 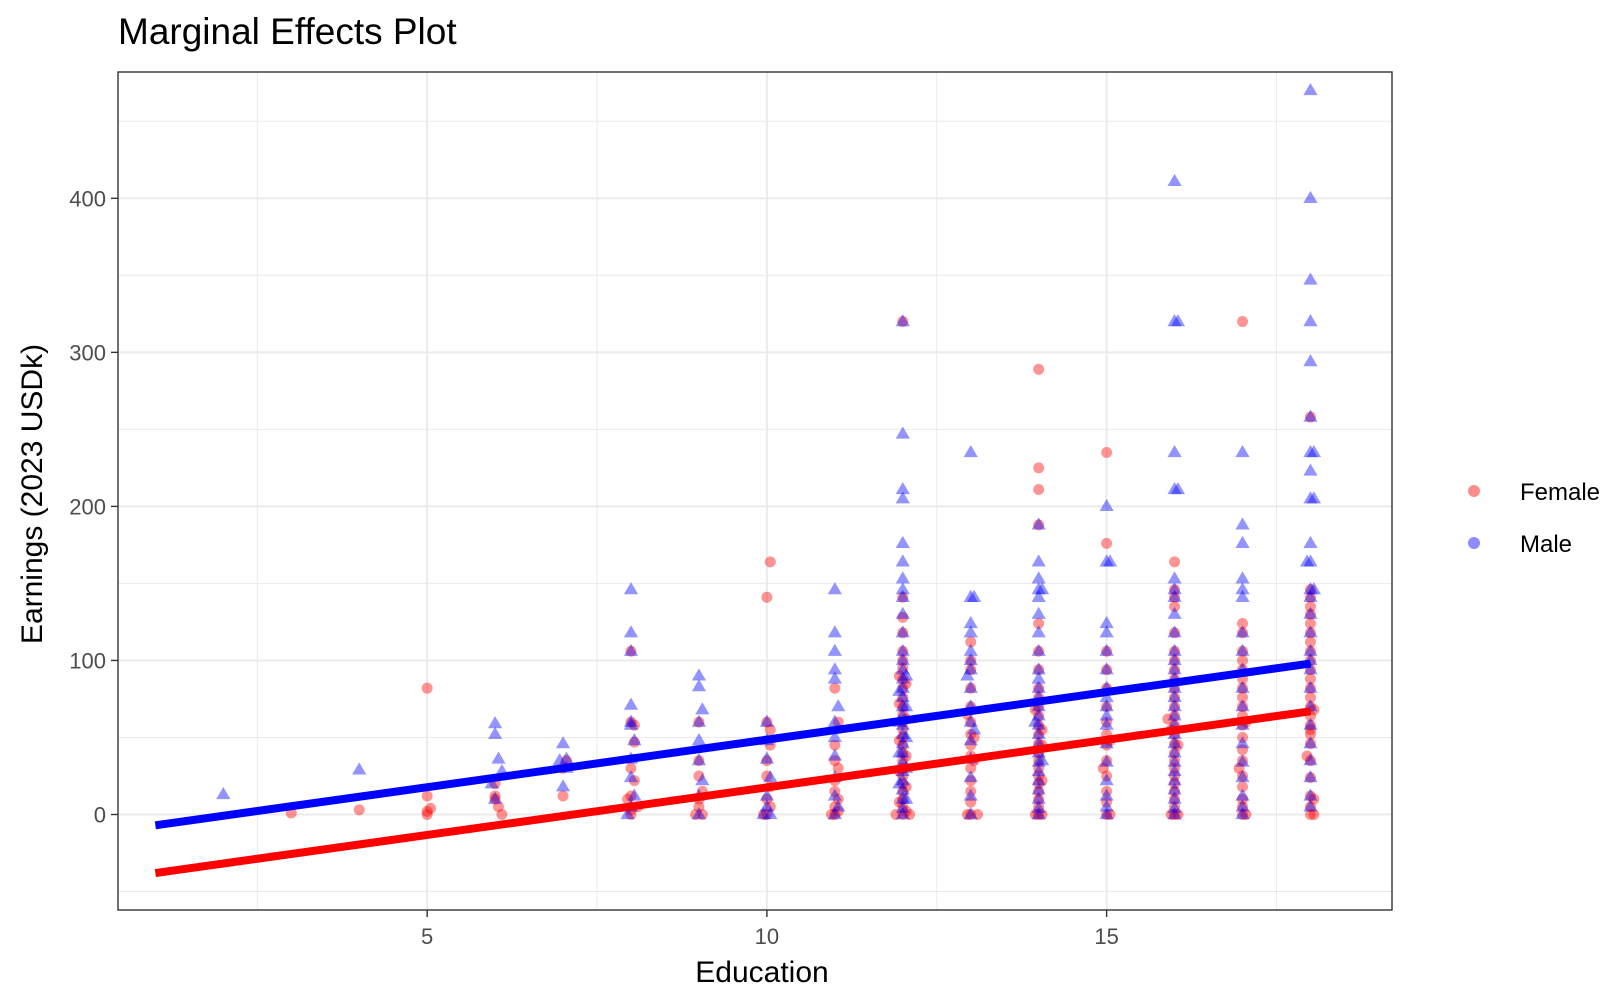 What do you see at coordinates (87, 198) in the screenshot?
I see `y-tick-label: 400` at bounding box center [87, 198].